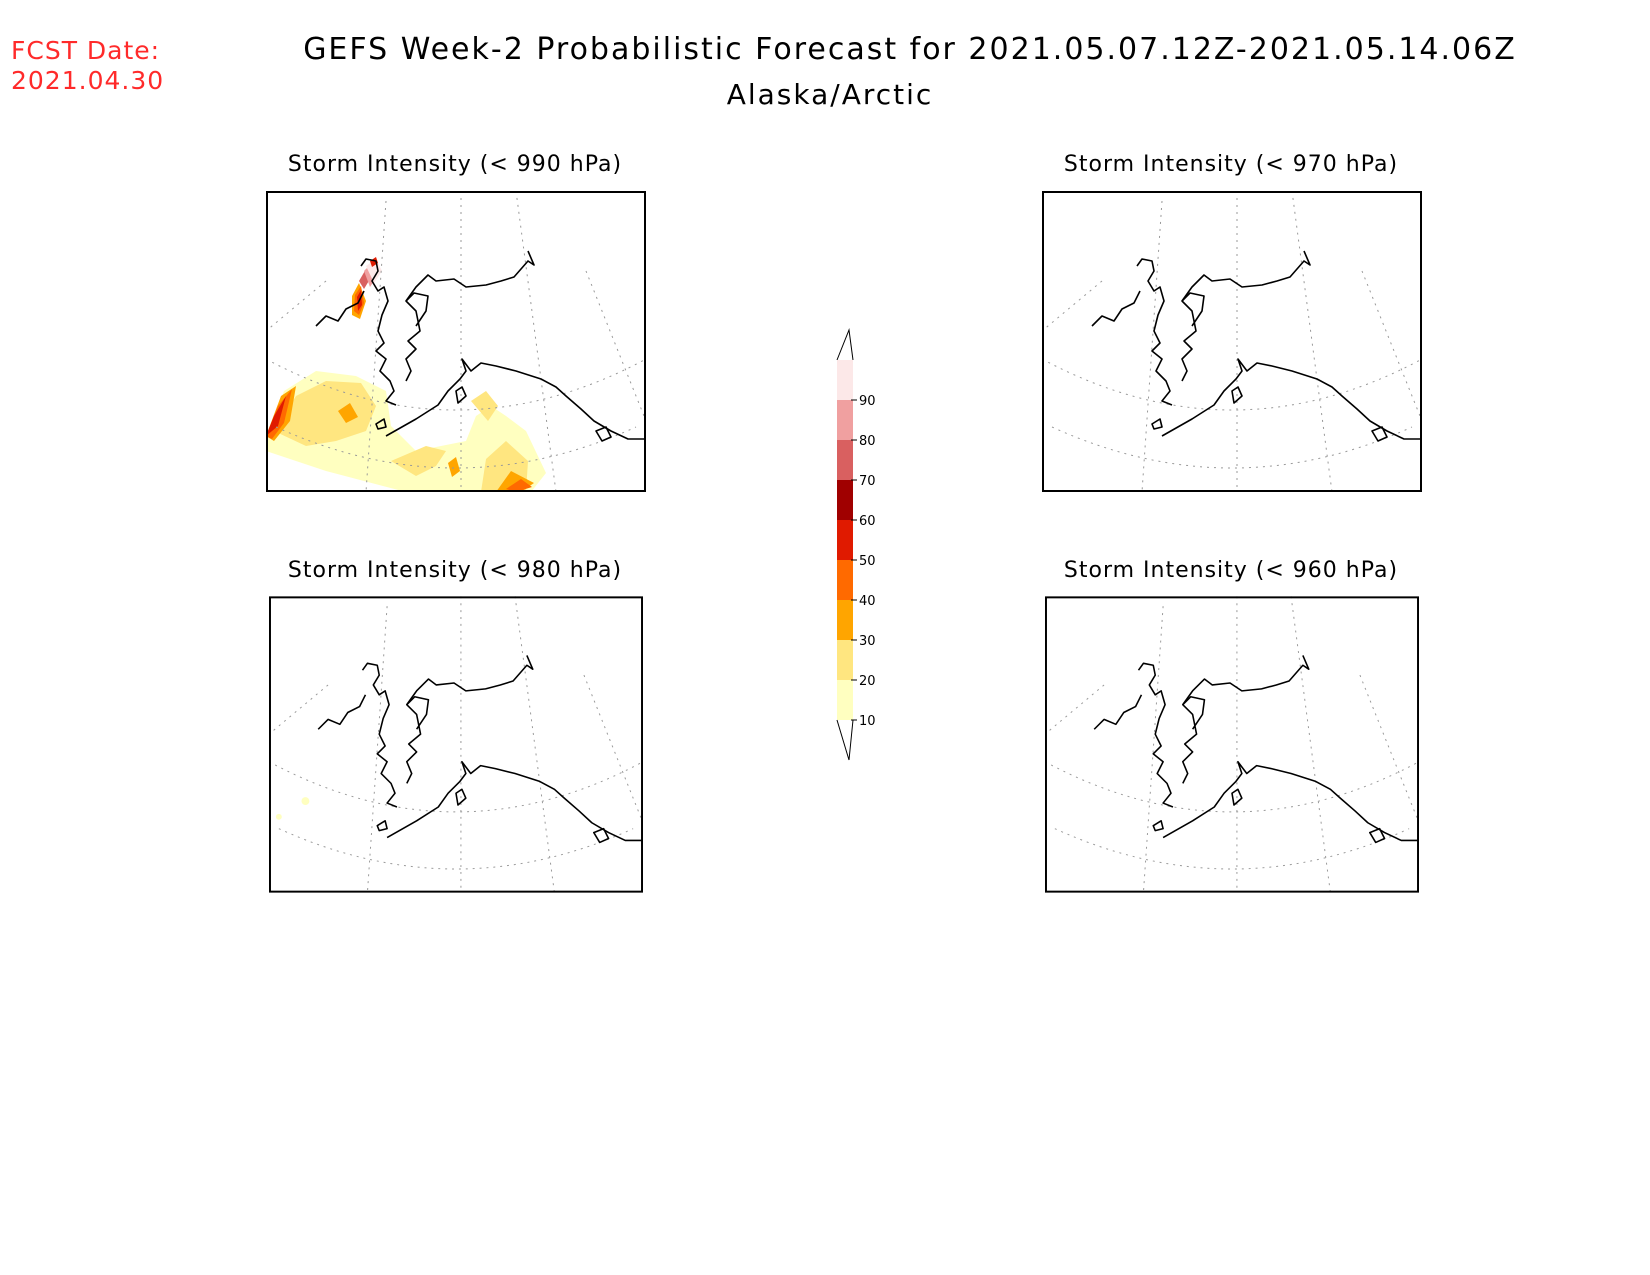 Image resolution: width=1650 pixels, height=1275 pixels. I want to click on forecast-date-label: FCST Date:, so click(86, 50).